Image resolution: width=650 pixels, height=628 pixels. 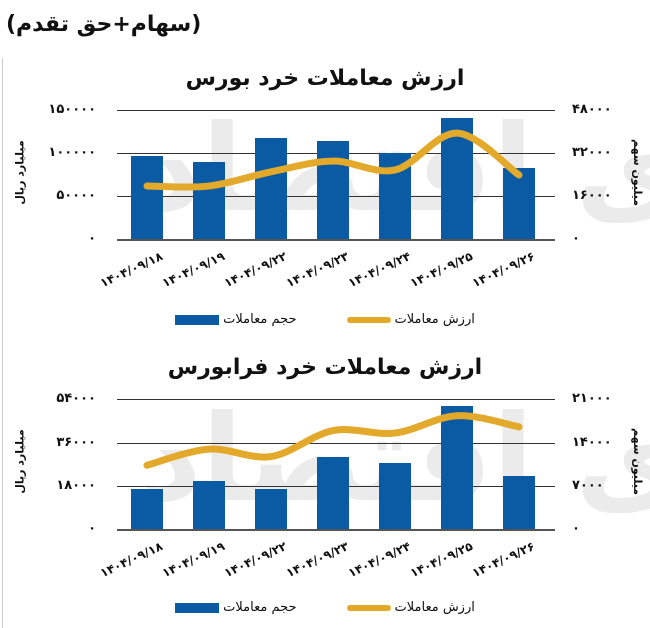 I want to click on left-tick: ۳۶۰۰۰, so click(x=76, y=442).